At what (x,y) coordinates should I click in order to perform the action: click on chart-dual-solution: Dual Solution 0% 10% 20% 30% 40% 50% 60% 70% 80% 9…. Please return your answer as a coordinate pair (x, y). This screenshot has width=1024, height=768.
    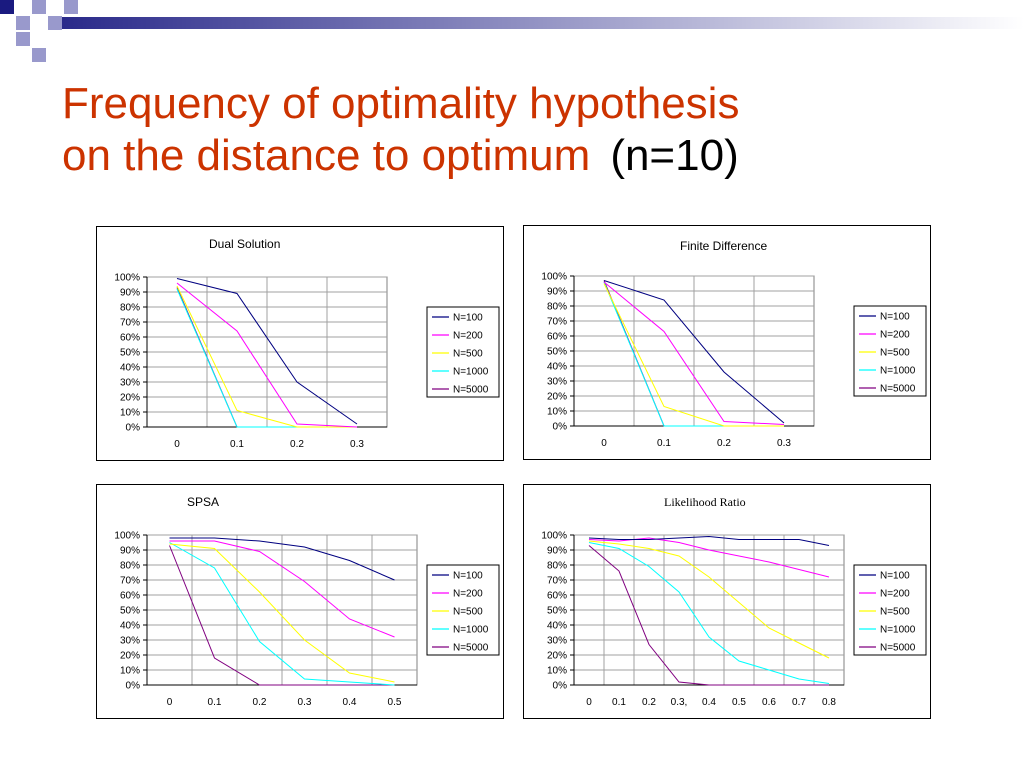
    Looking at the image, I should click on (307, 343).